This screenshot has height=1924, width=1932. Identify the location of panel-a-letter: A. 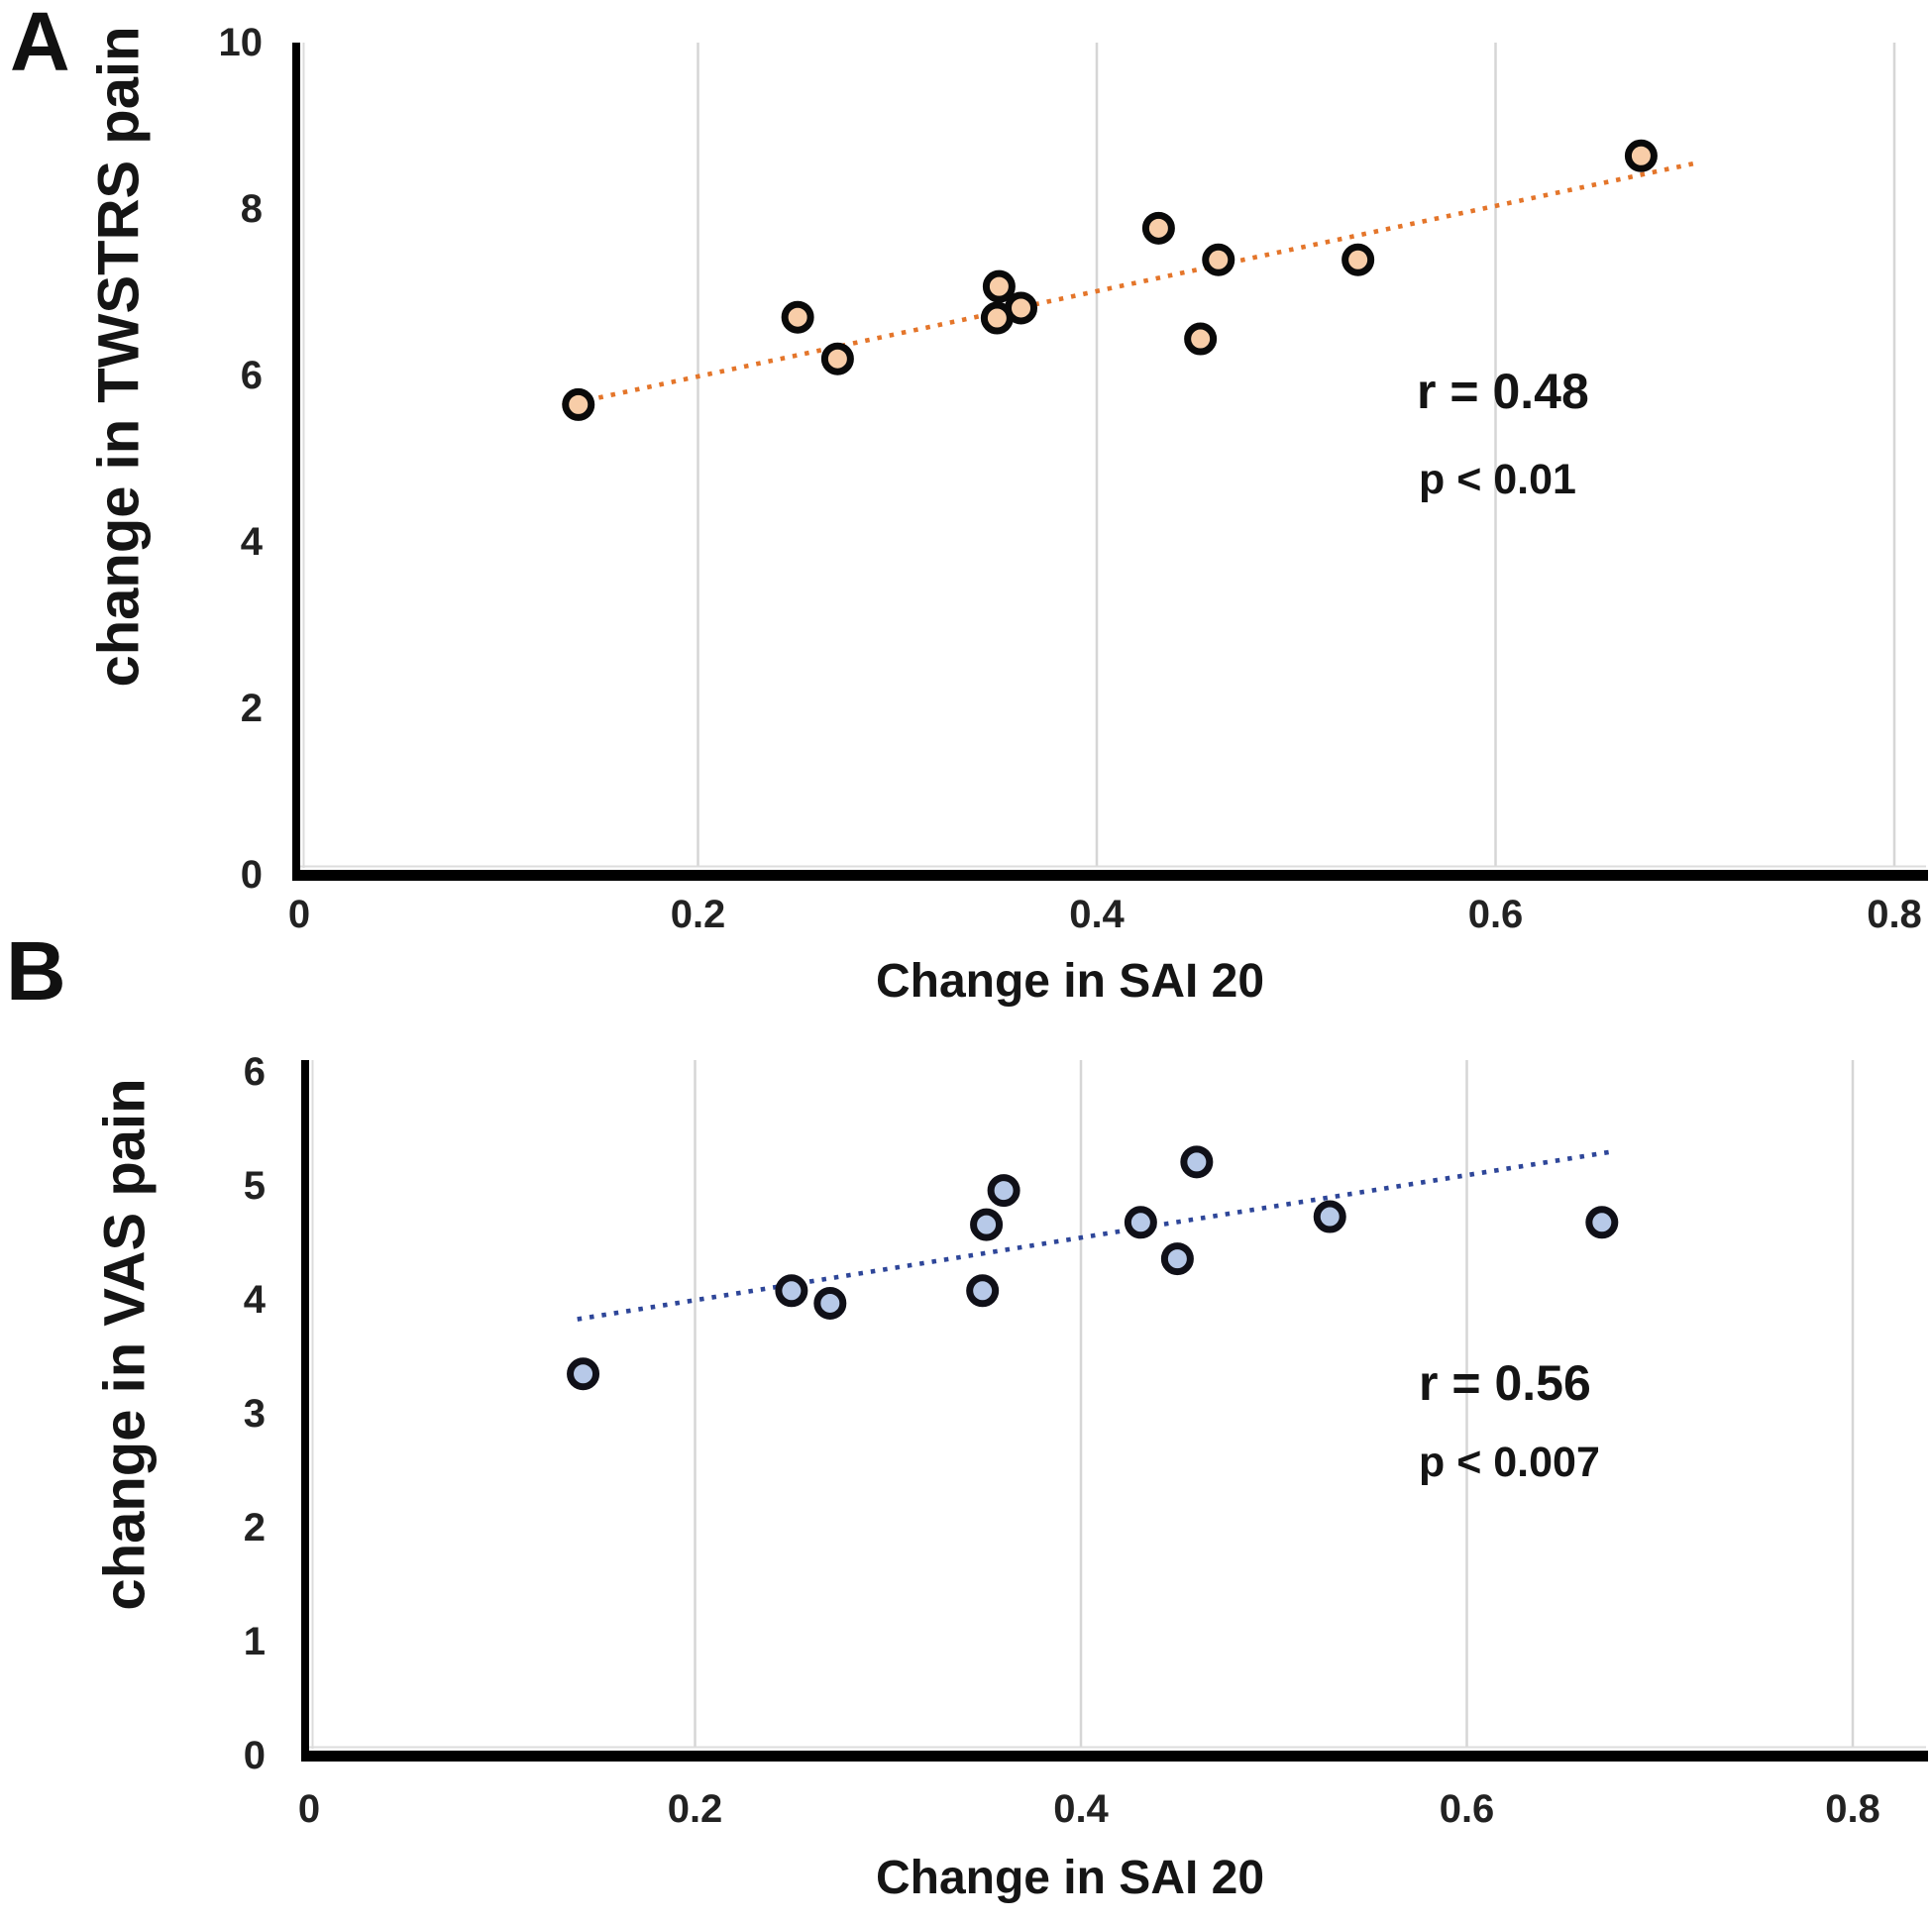
(40, 44).